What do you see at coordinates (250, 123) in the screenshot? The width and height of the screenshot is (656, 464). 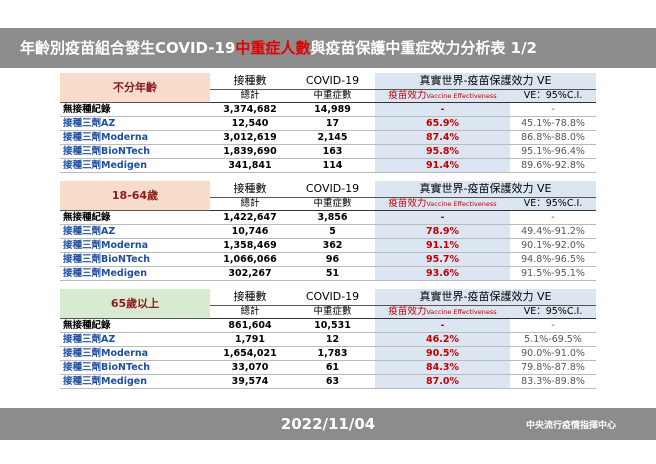 I see `doses: 12,540` at bounding box center [250, 123].